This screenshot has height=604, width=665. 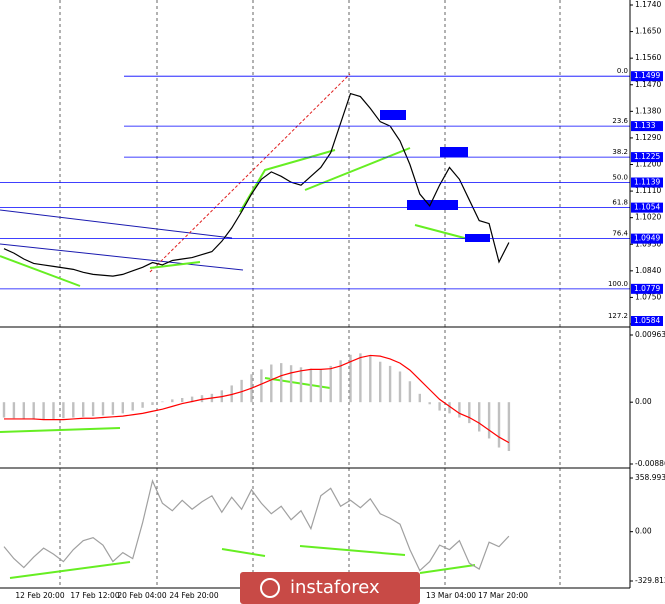 I want to click on watermark-bg, so click(x=330, y=588).